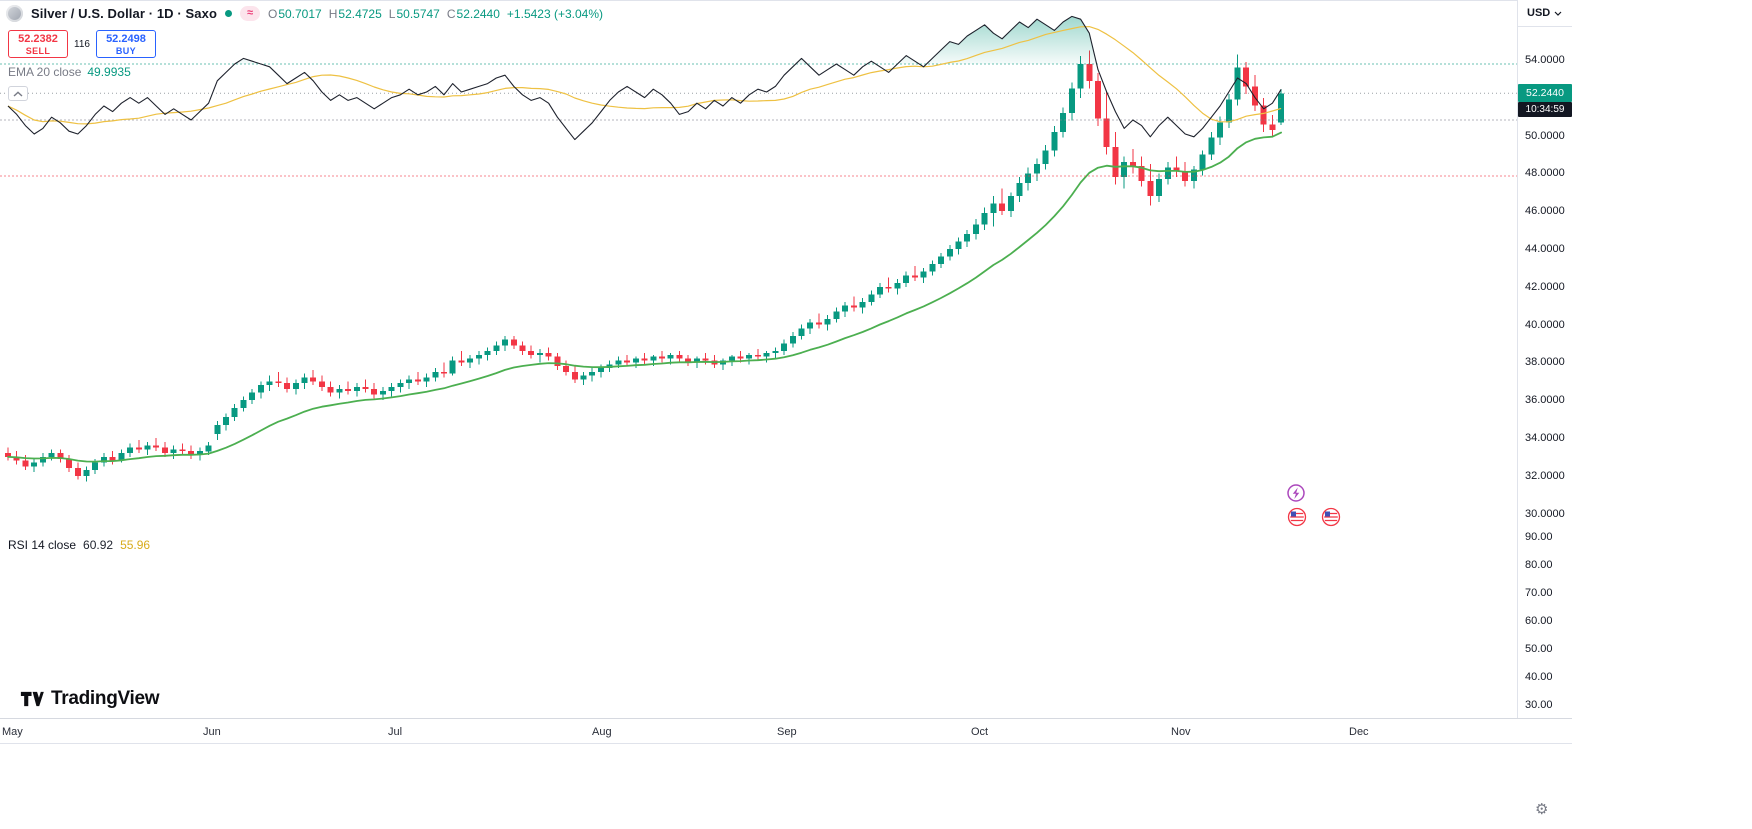 This screenshot has height=829, width=1752. What do you see at coordinates (395, 732) in the screenshot?
I see `month-label: Jul` at bounding box center [395, 732].